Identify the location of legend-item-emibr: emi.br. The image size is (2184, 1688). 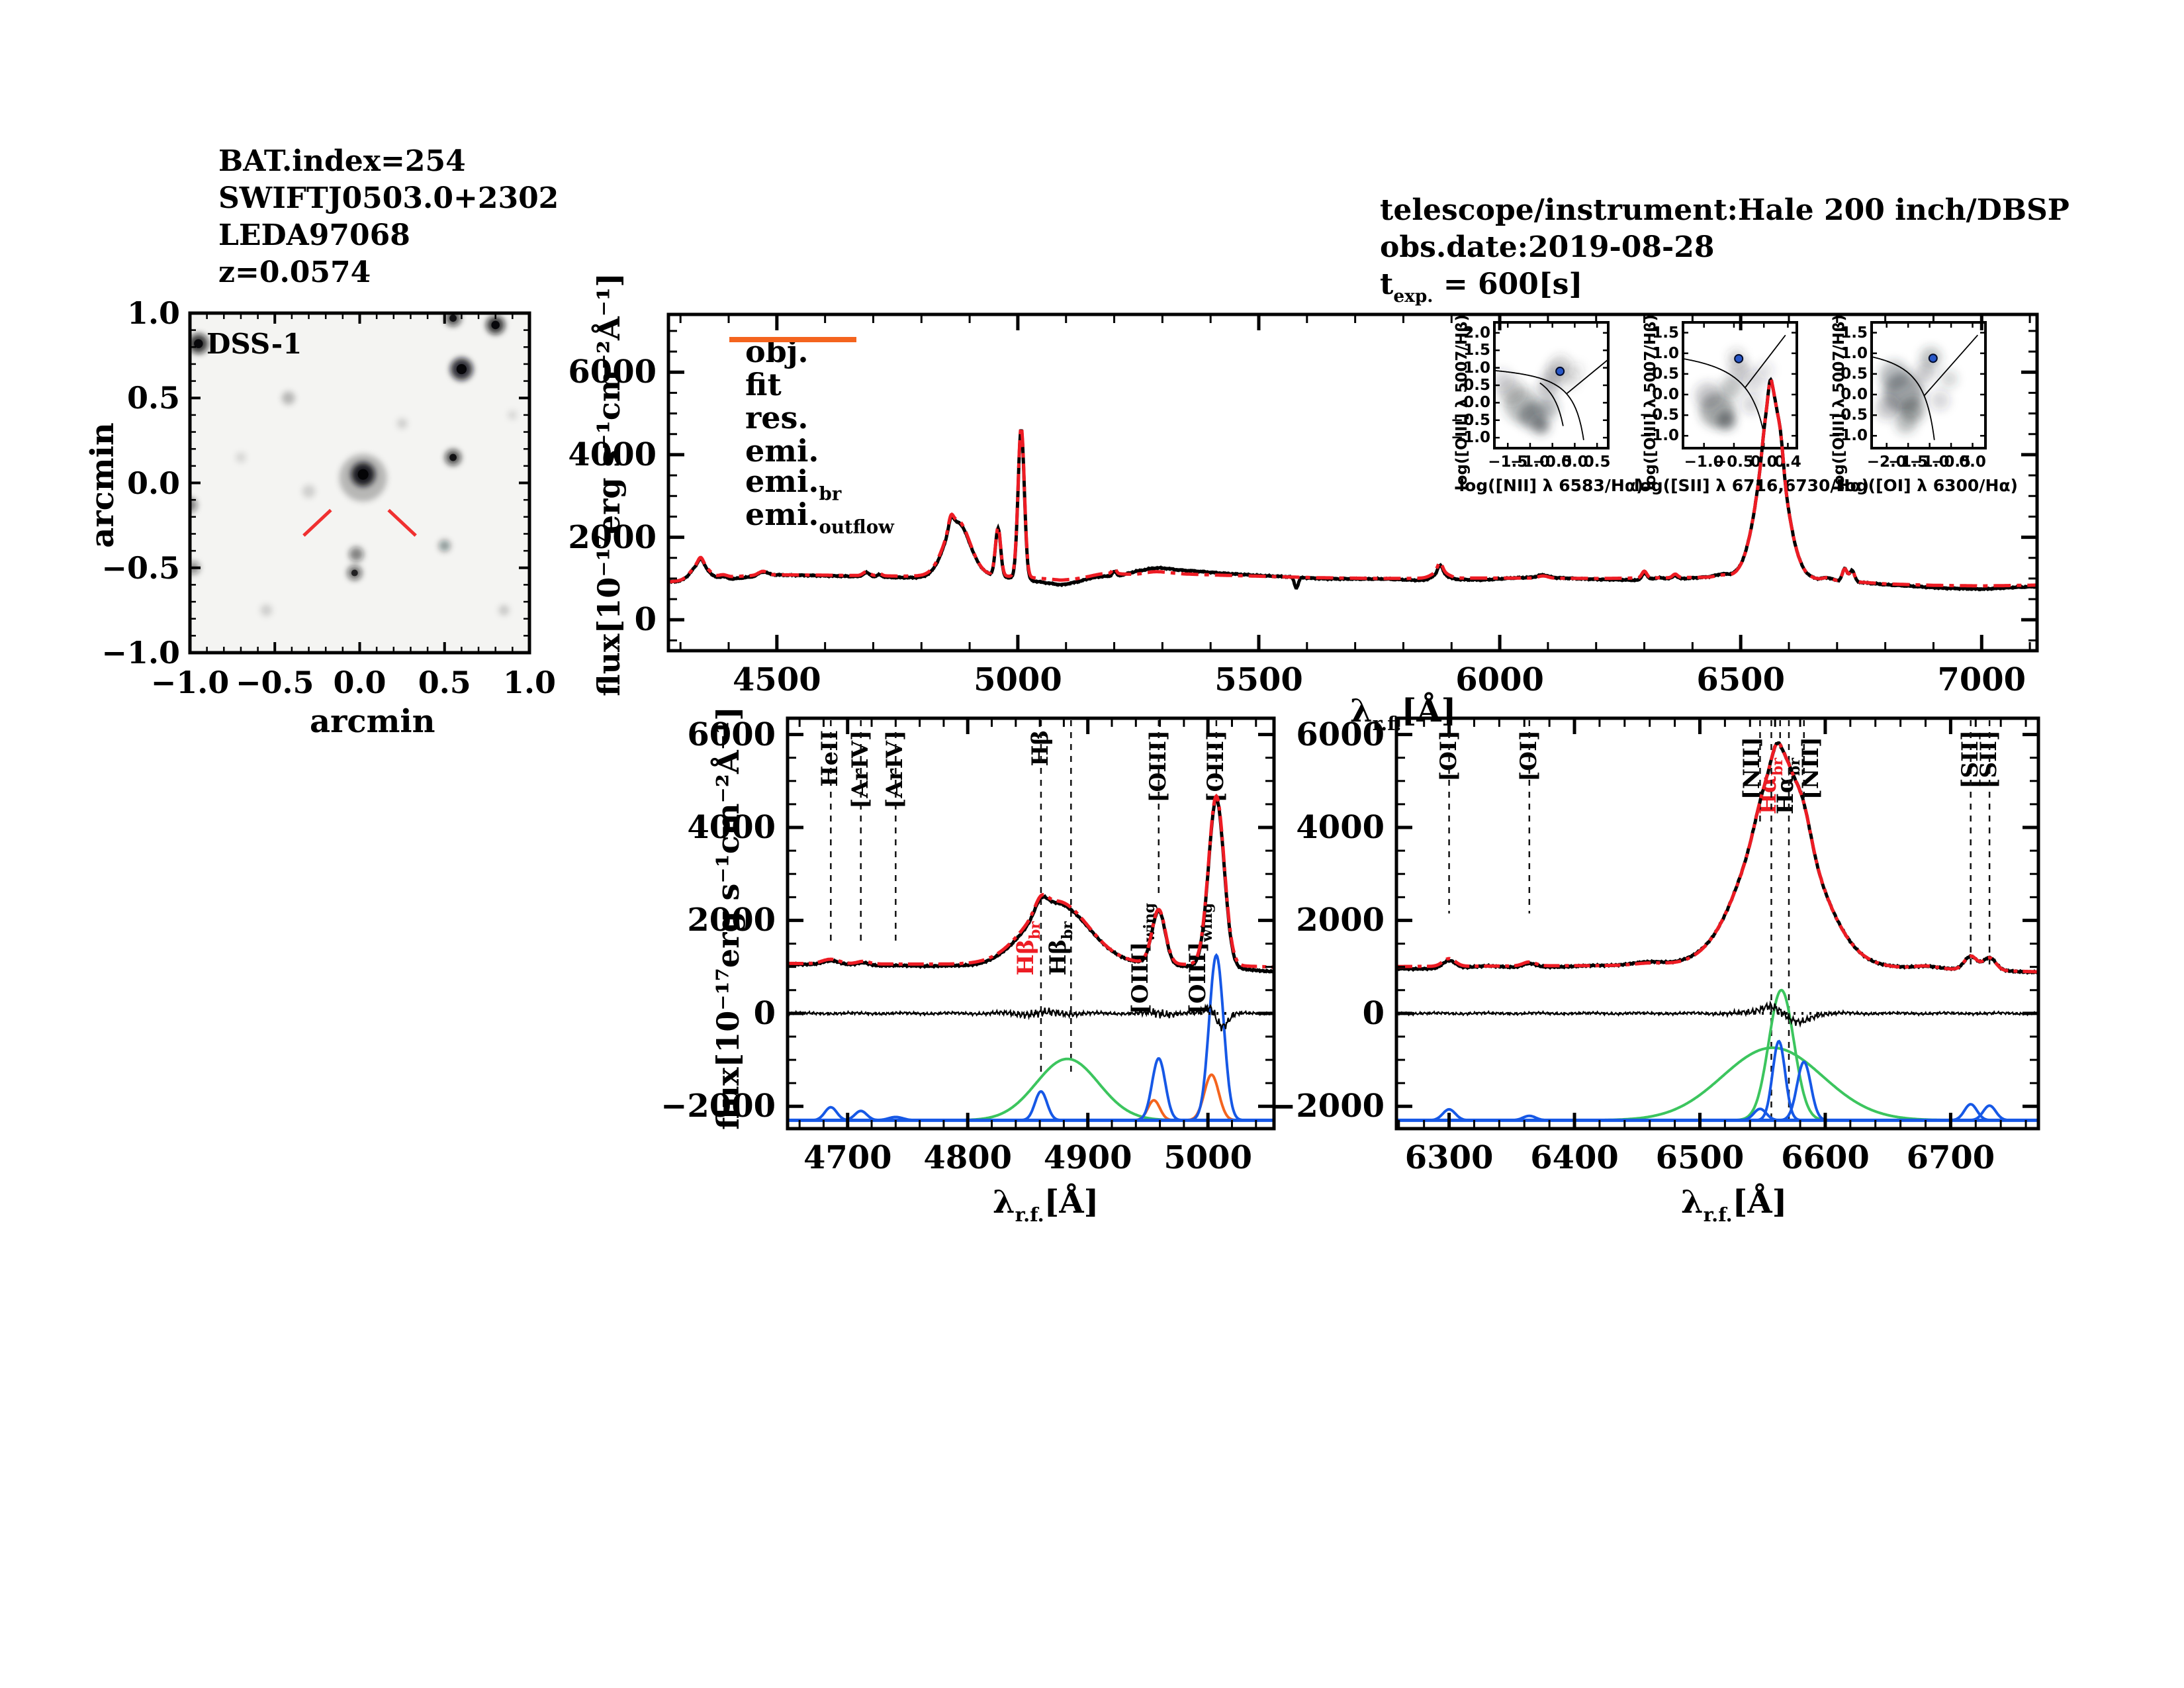
(810, 420).